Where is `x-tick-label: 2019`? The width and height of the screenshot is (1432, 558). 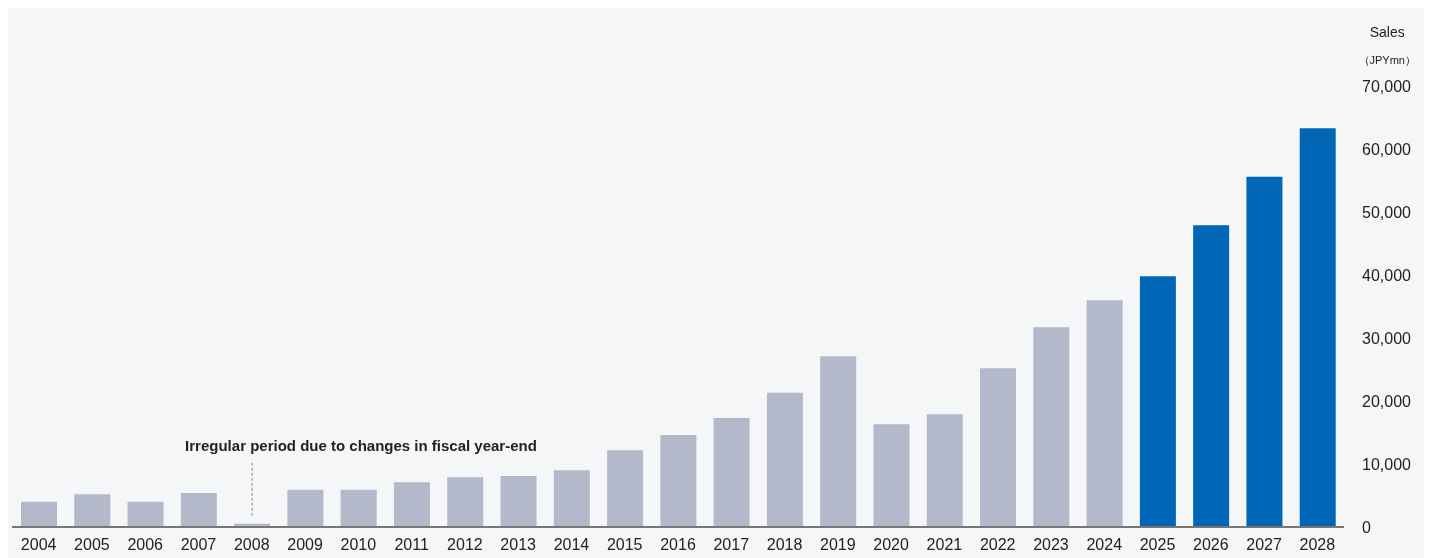
x-tick-label: 2019 is located at coordinates (838, 545).